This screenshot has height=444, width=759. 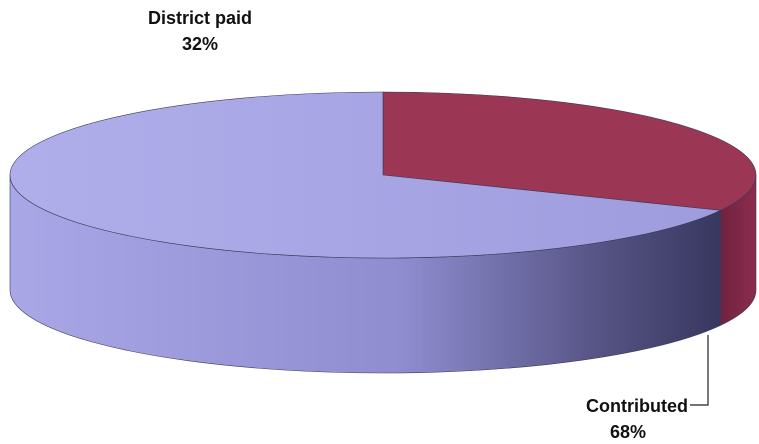 I want to click on pie-slice-district-paid, so click(x=569, y=151).